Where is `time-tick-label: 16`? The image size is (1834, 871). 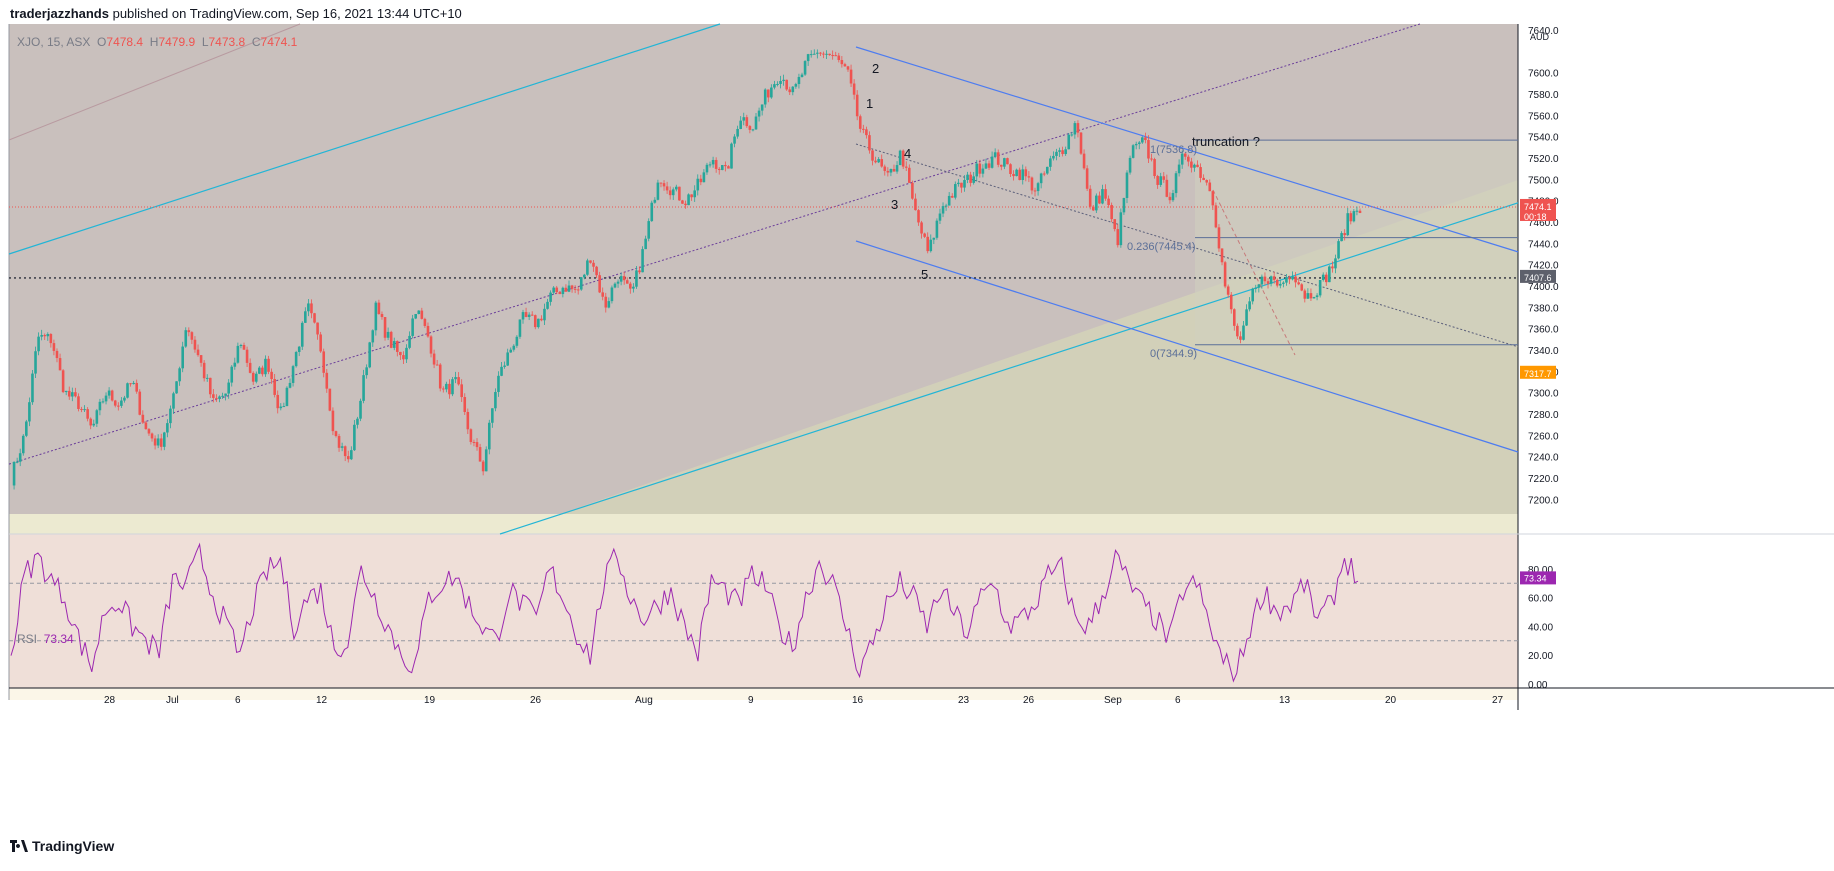
time-tick-label: 16 is located at coordinates (858, 700).